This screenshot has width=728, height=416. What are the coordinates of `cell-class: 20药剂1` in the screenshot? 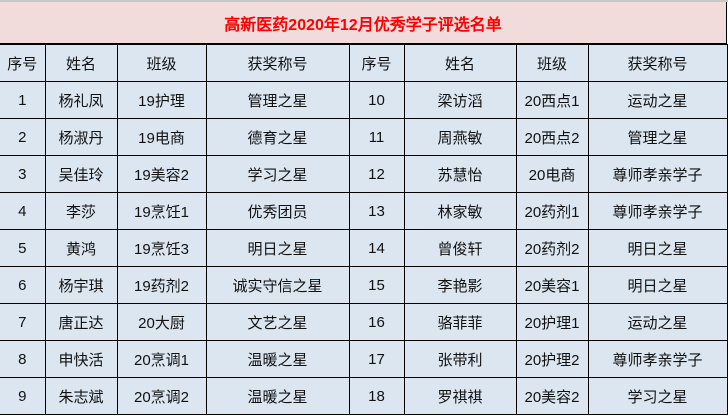 It's located at (552, 211).